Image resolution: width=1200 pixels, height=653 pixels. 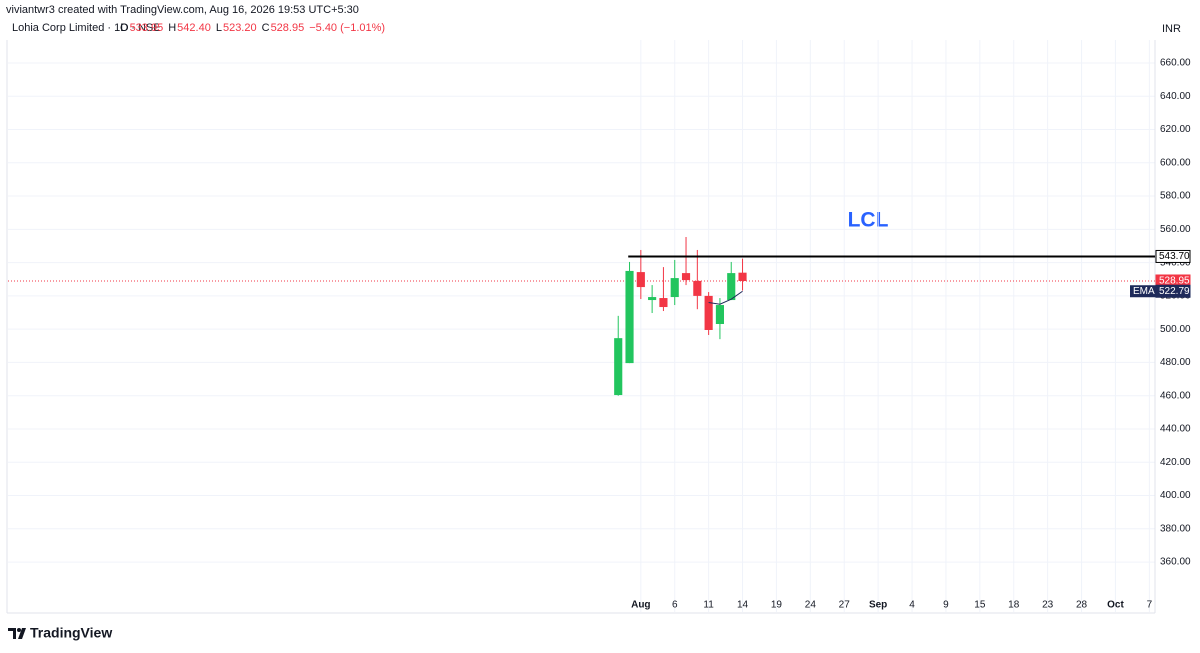 I want to click on x-tick-label: Sep, so click(x=878, y=605).